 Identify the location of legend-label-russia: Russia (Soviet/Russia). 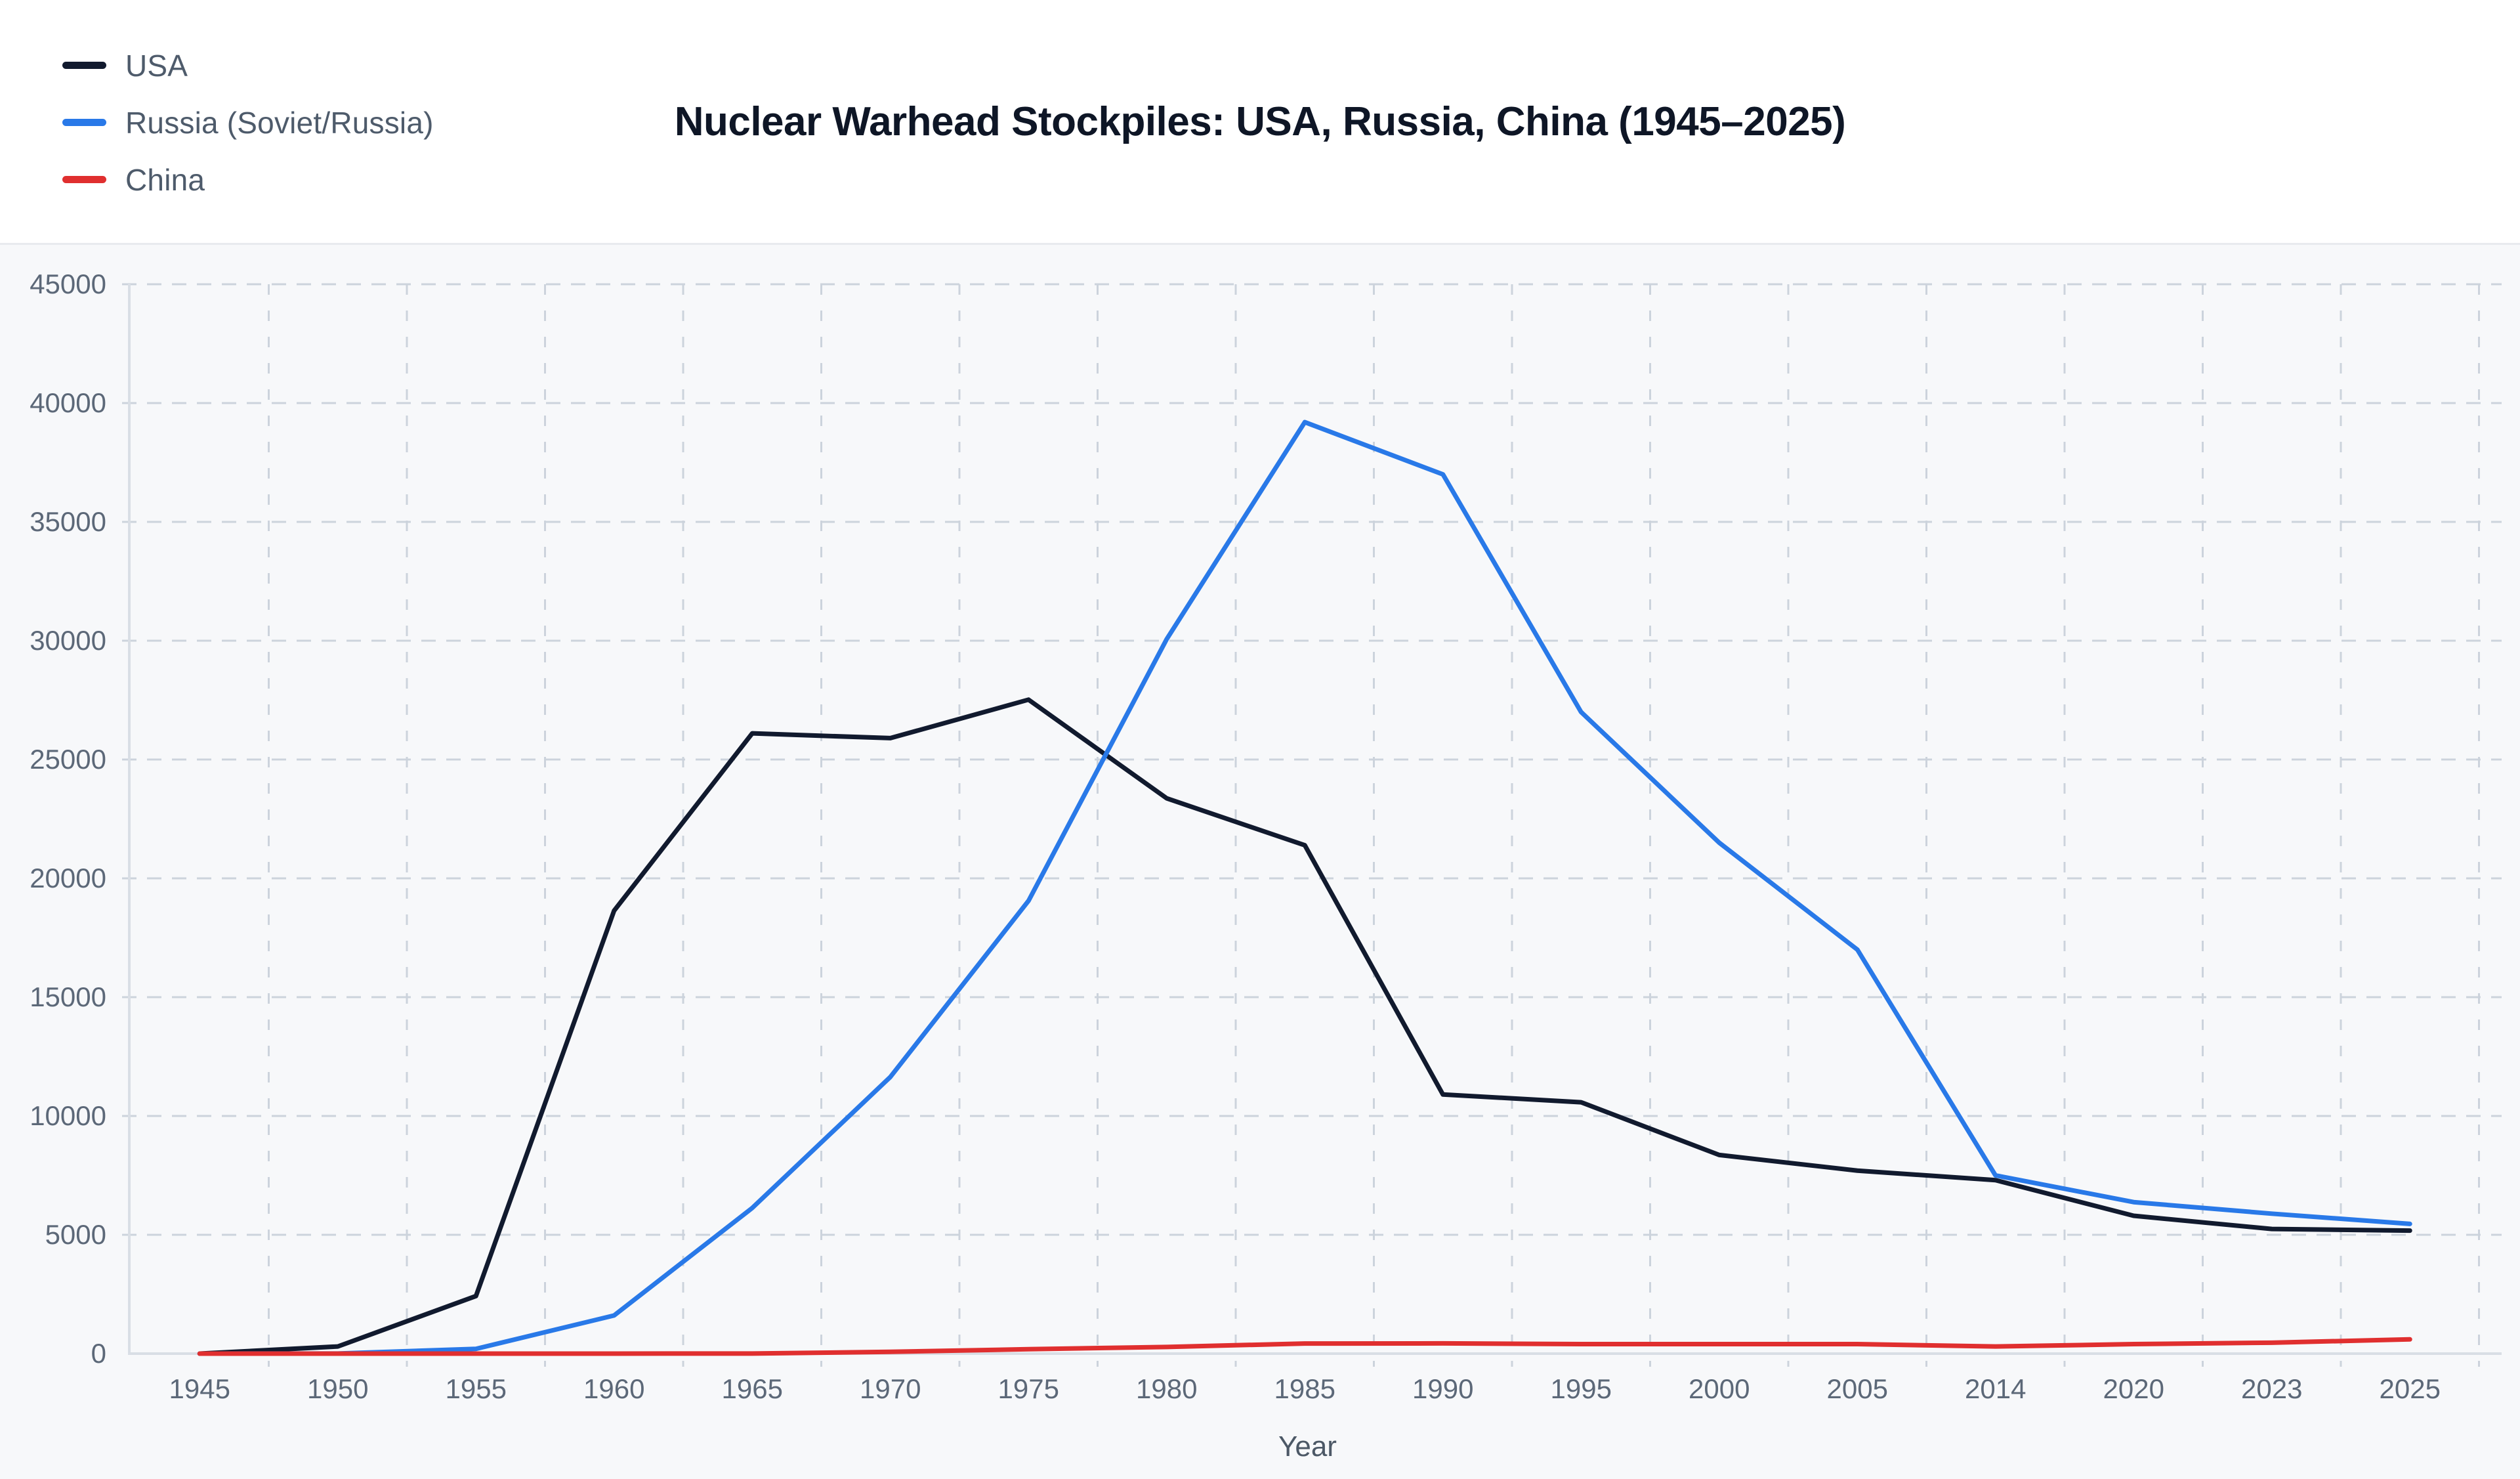
(279, 122).